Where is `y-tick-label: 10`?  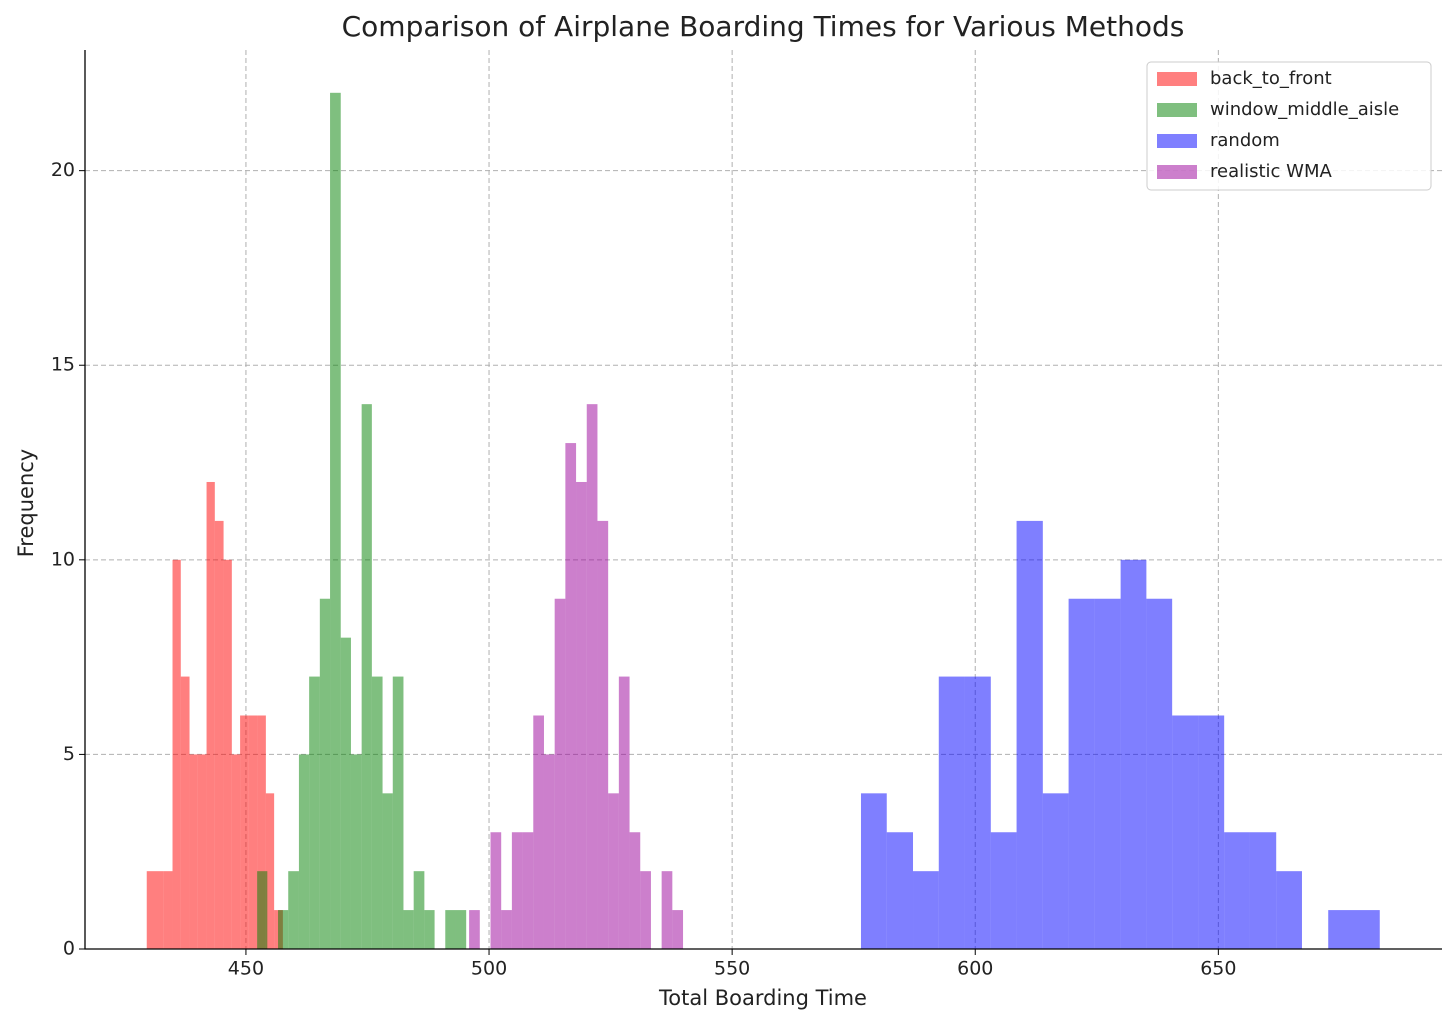 y-tick-label: 10 is located at coordinates (63, 559).